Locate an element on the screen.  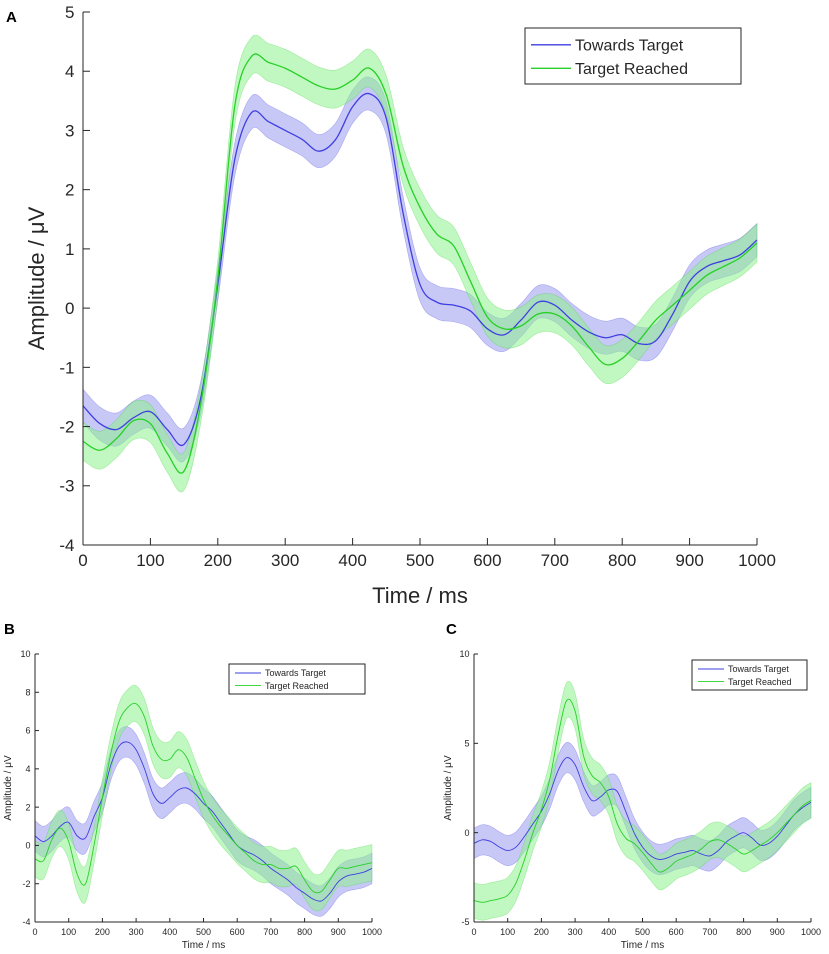
x-axis-label-a: Time / ms is located at coordinates (420, 595).